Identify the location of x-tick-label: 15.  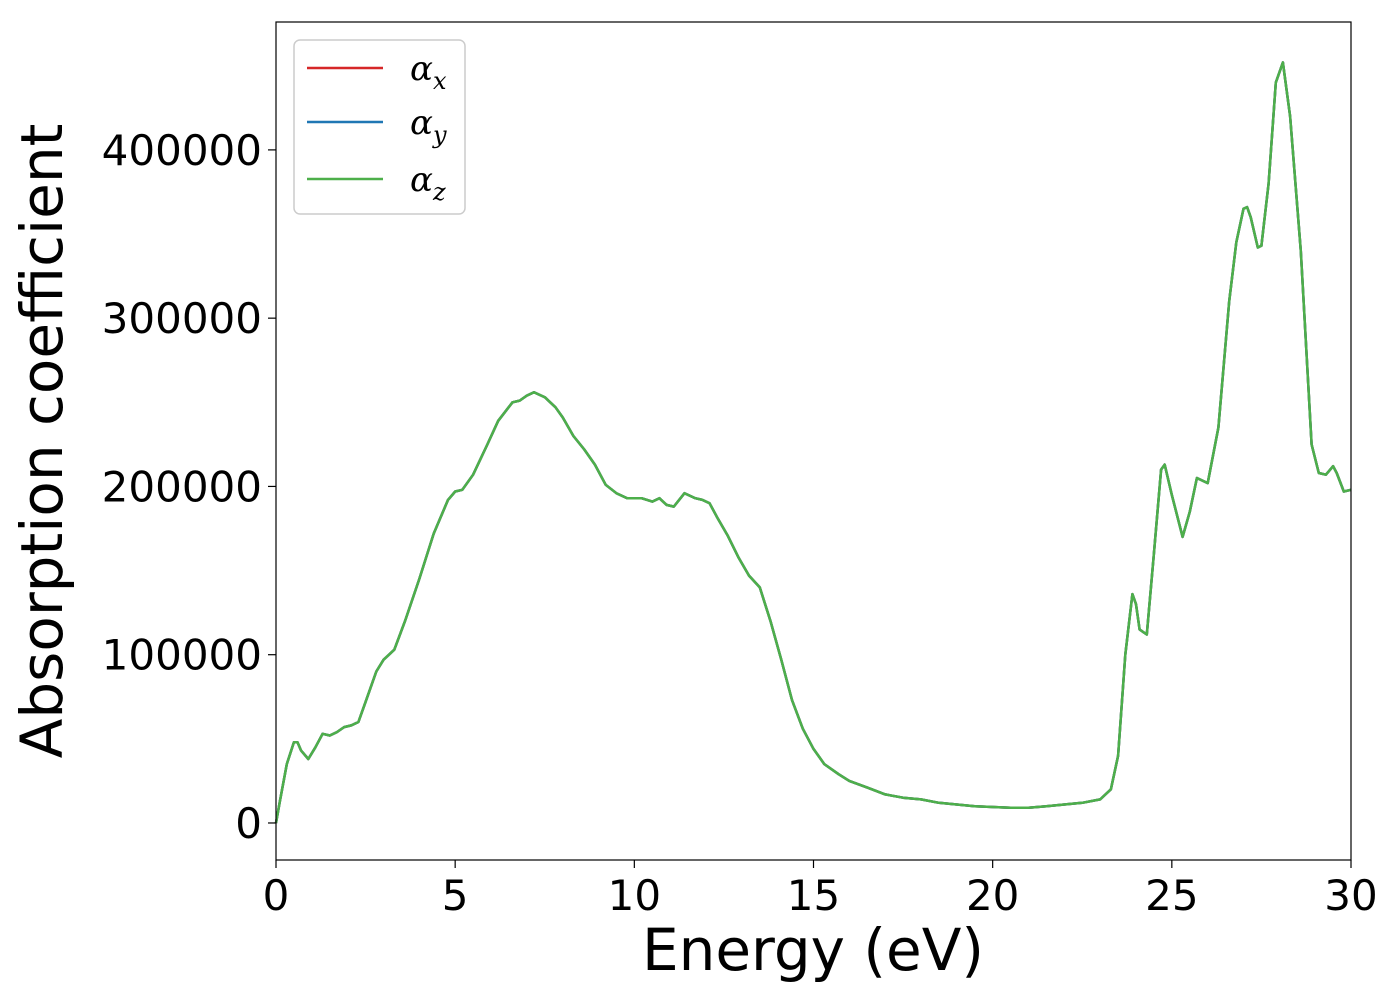
(813, 895).